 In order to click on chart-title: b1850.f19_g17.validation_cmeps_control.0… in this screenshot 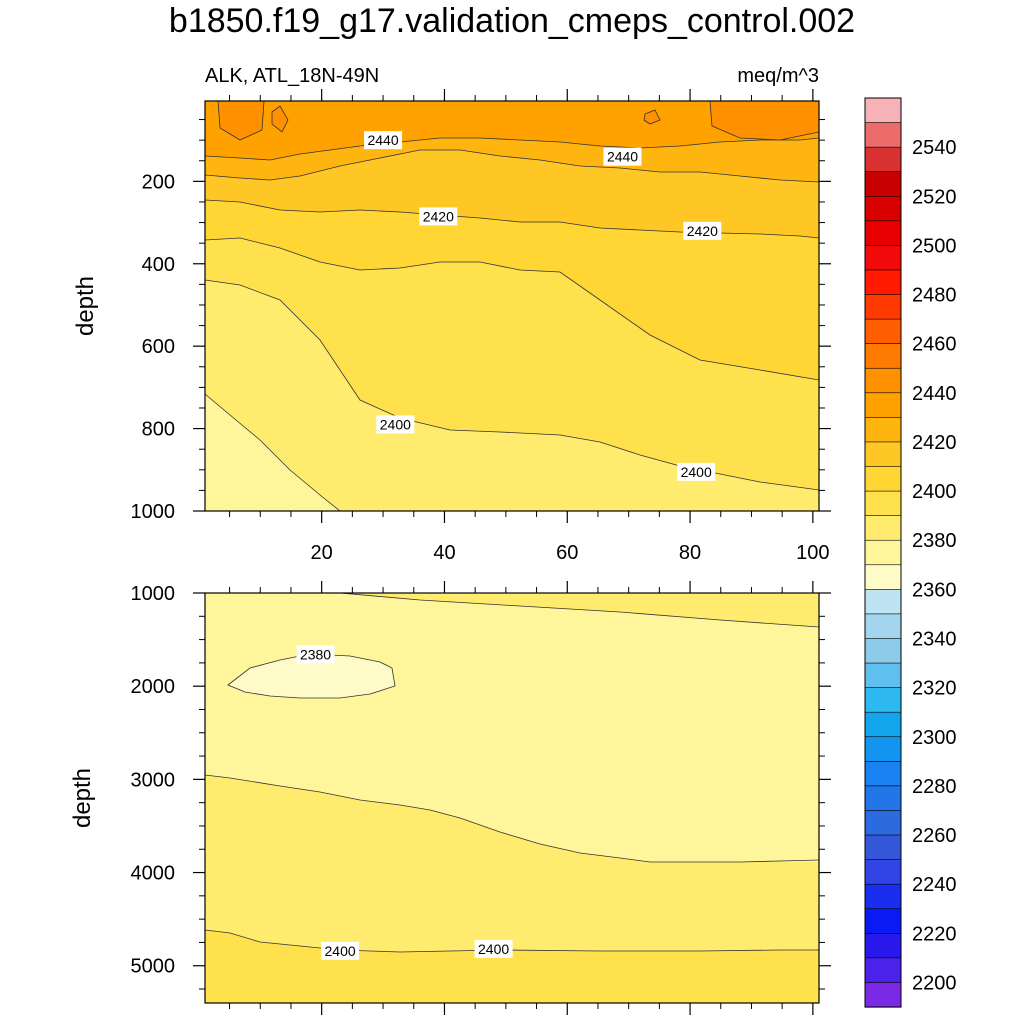, I will do `click(512, 21)`.